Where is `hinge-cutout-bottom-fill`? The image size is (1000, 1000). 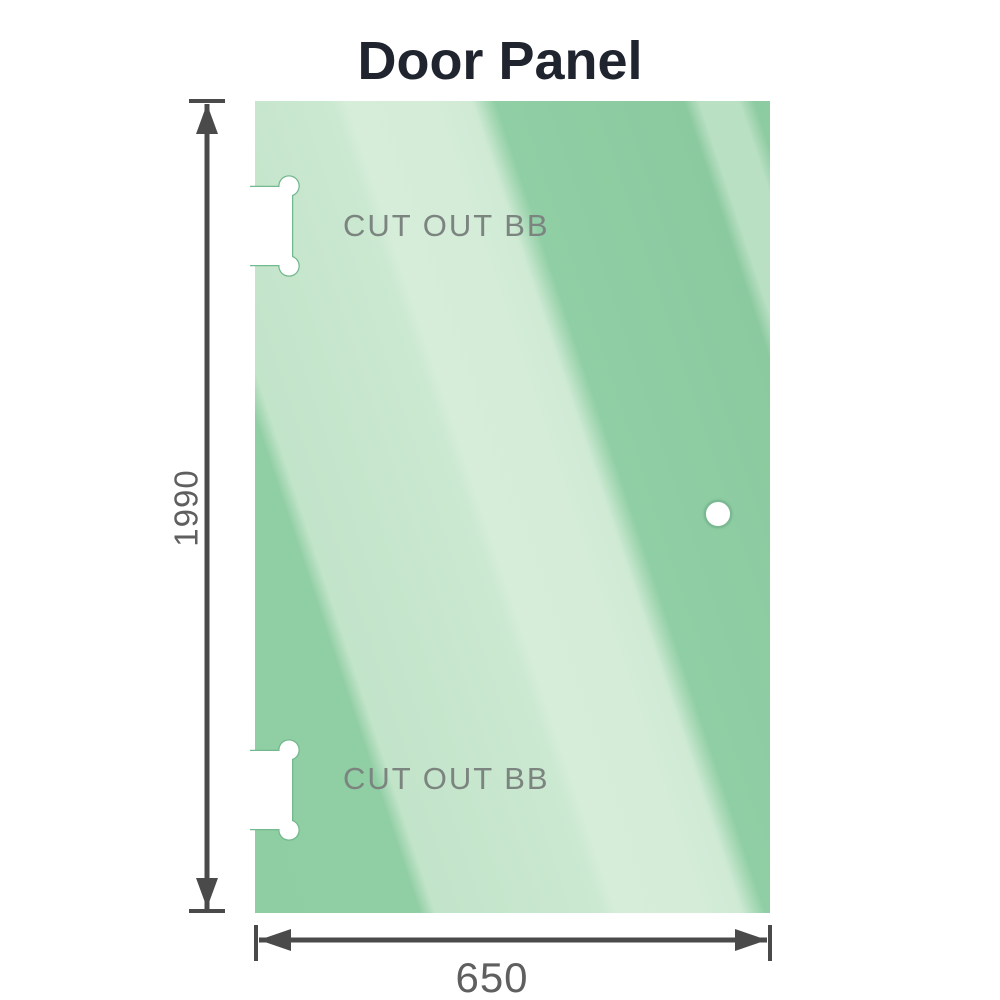 hinge-cutout-bottom-fill is located at coordinates (274, 790).